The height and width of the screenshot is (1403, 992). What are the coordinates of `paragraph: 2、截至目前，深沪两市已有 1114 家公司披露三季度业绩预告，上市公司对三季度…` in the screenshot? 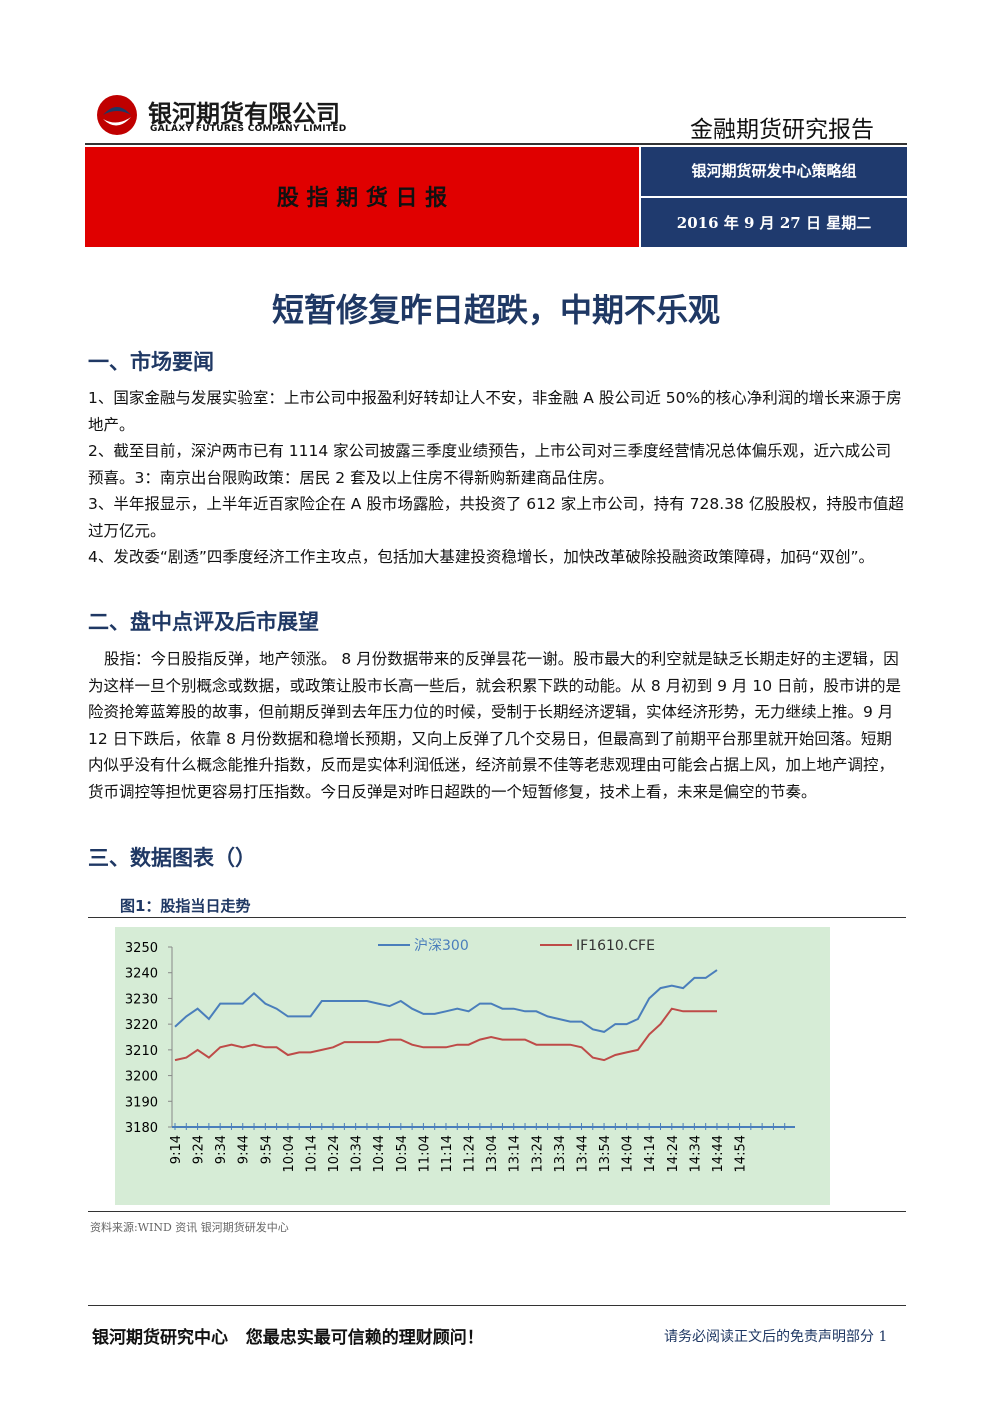 It's located at (490, 464).